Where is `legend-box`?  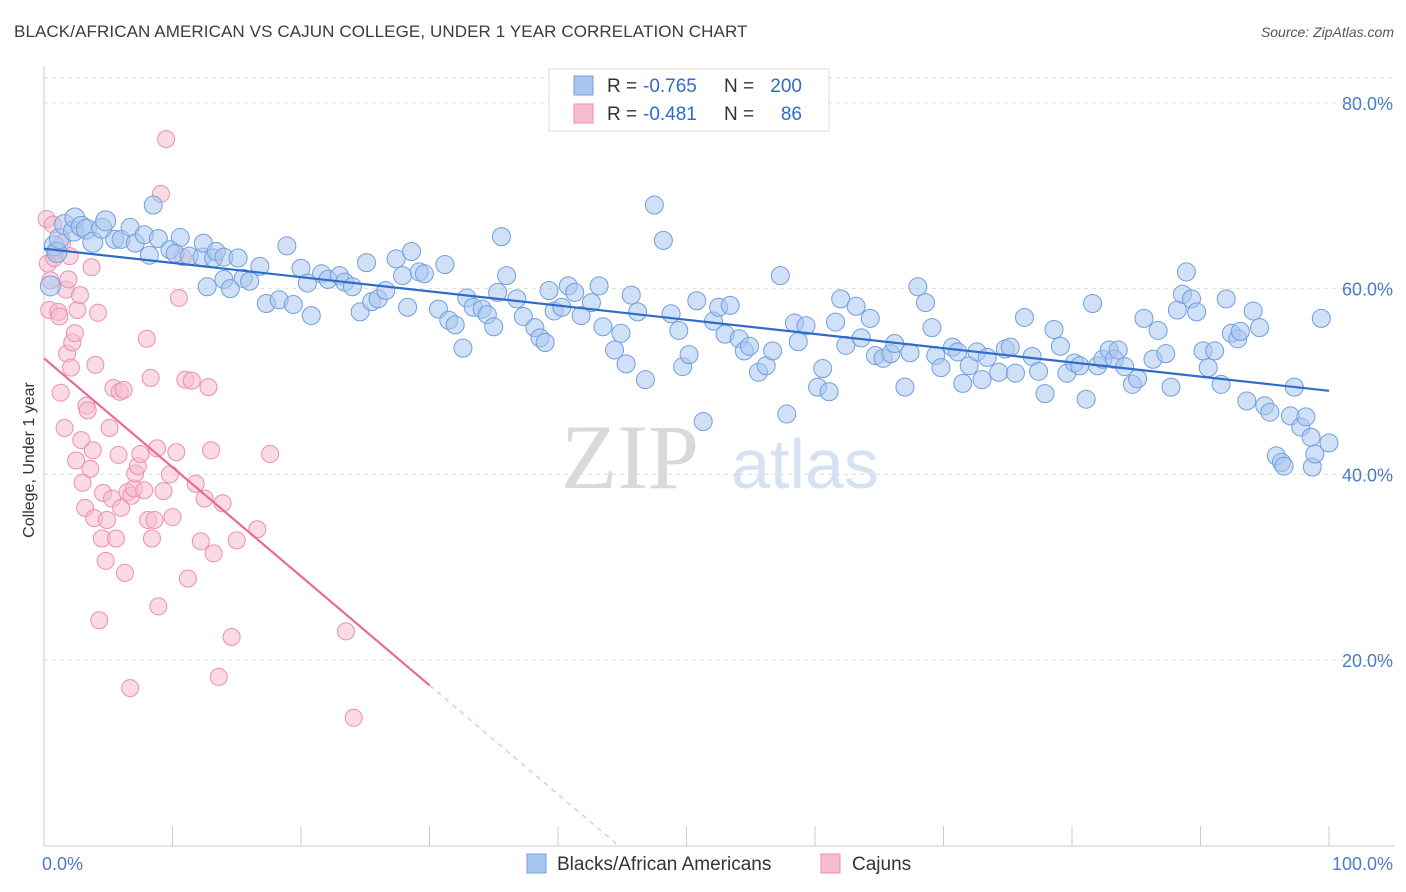
legend-box is located at coordinates (689, 100).